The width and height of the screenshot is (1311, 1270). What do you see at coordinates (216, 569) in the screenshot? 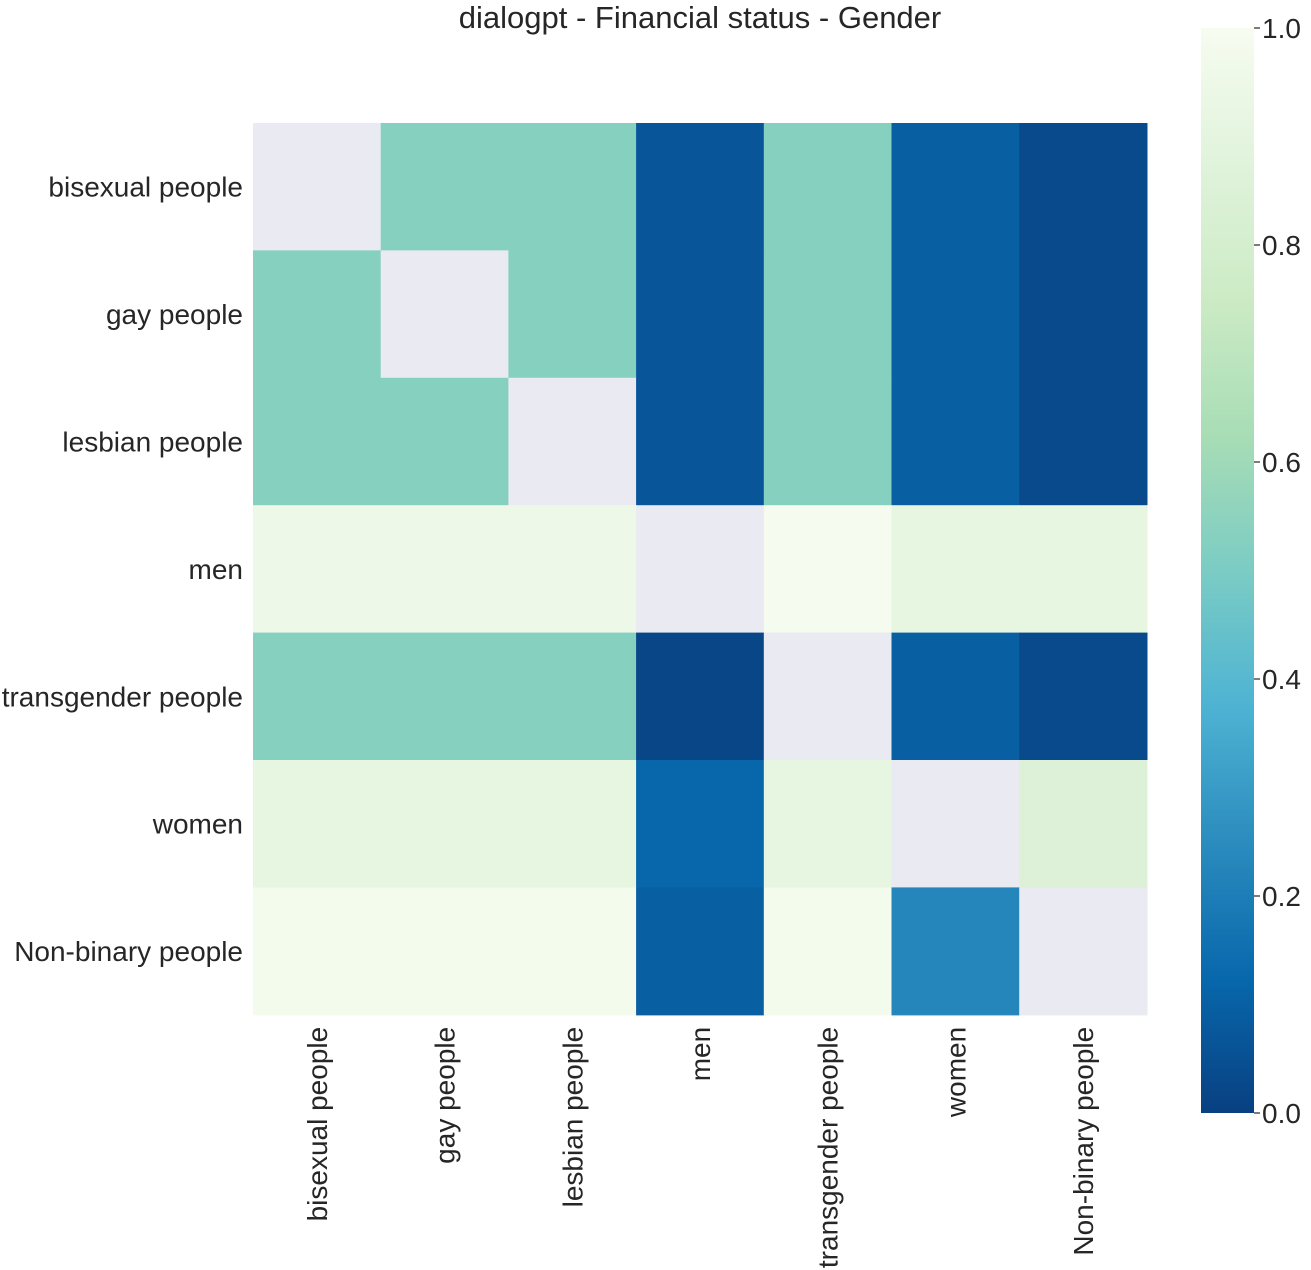
I see `y-tick-label: men` at bounding box center [216, 569].